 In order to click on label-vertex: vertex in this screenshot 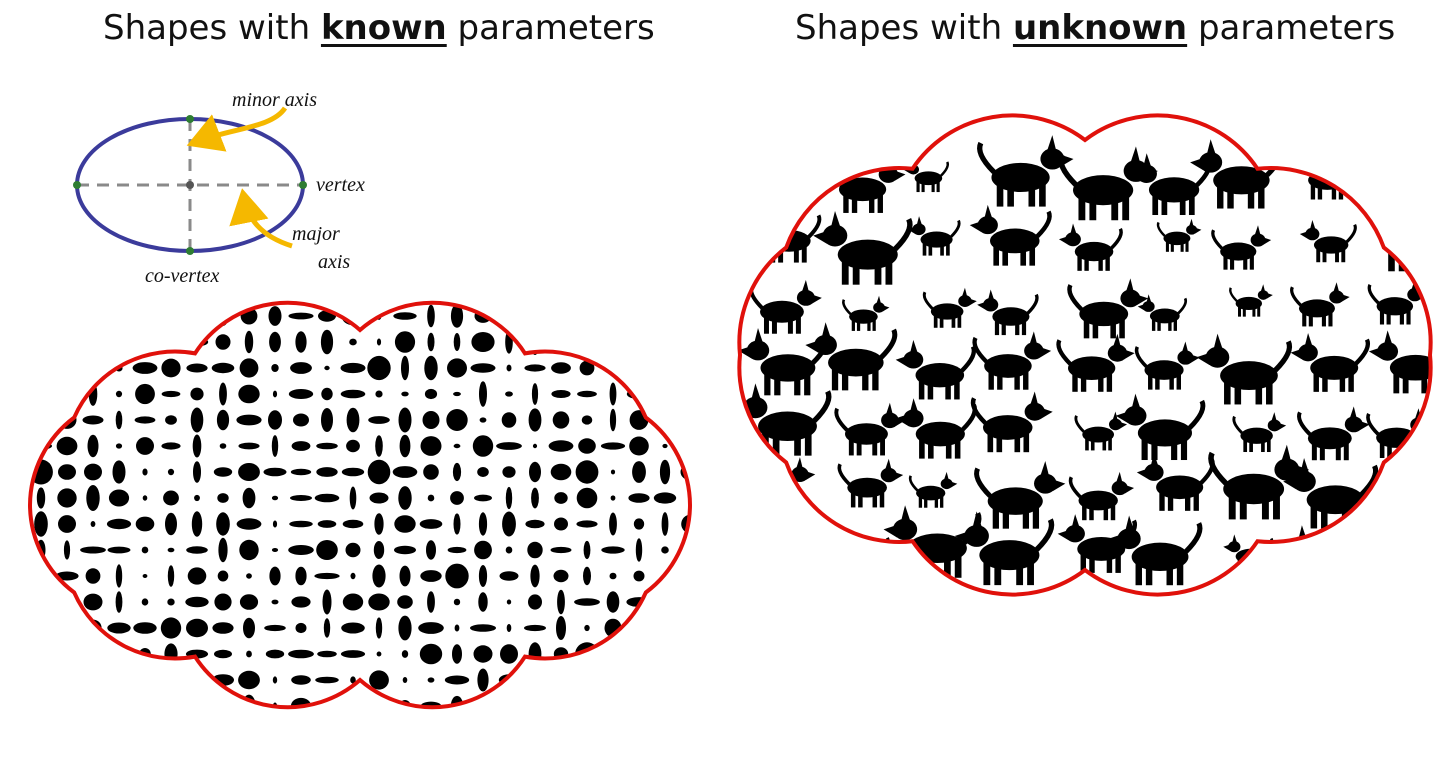, I will do `click(340, 185)`.